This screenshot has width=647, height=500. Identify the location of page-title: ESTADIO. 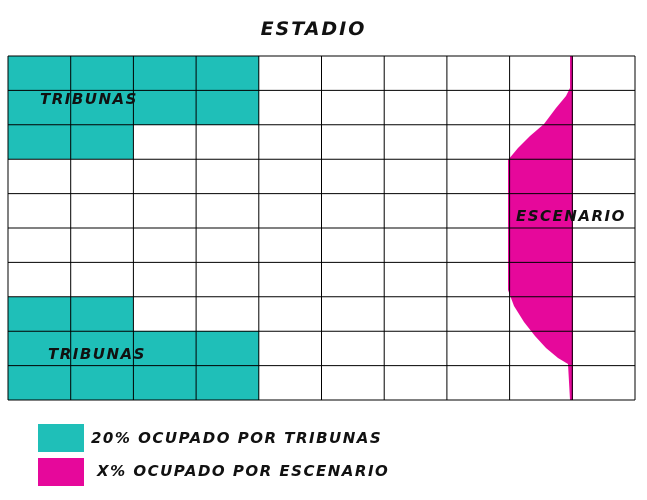
(313, 29).